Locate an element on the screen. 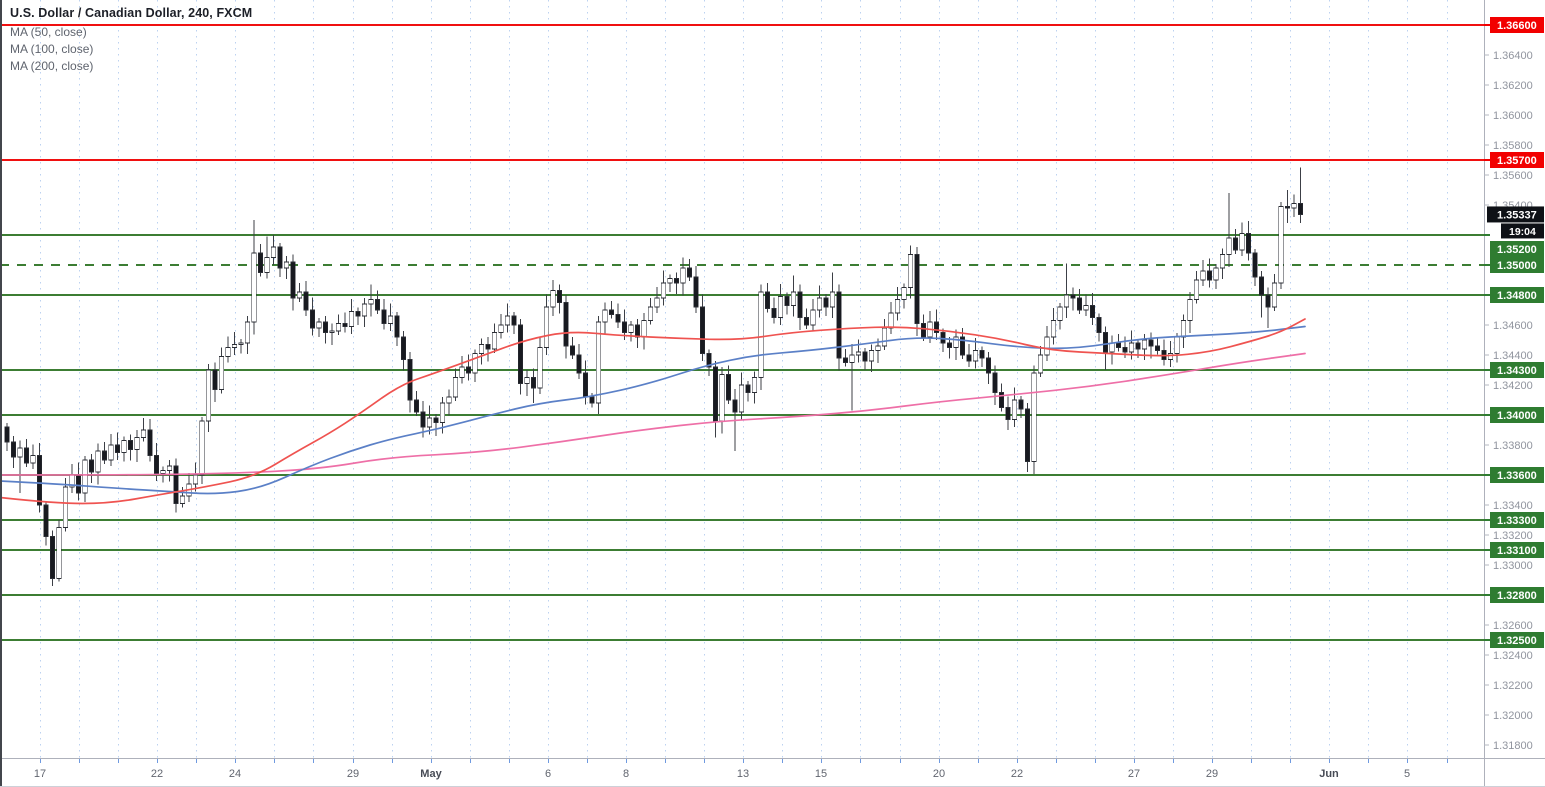  price-axis-bg is located at coordinates (1514, 393).